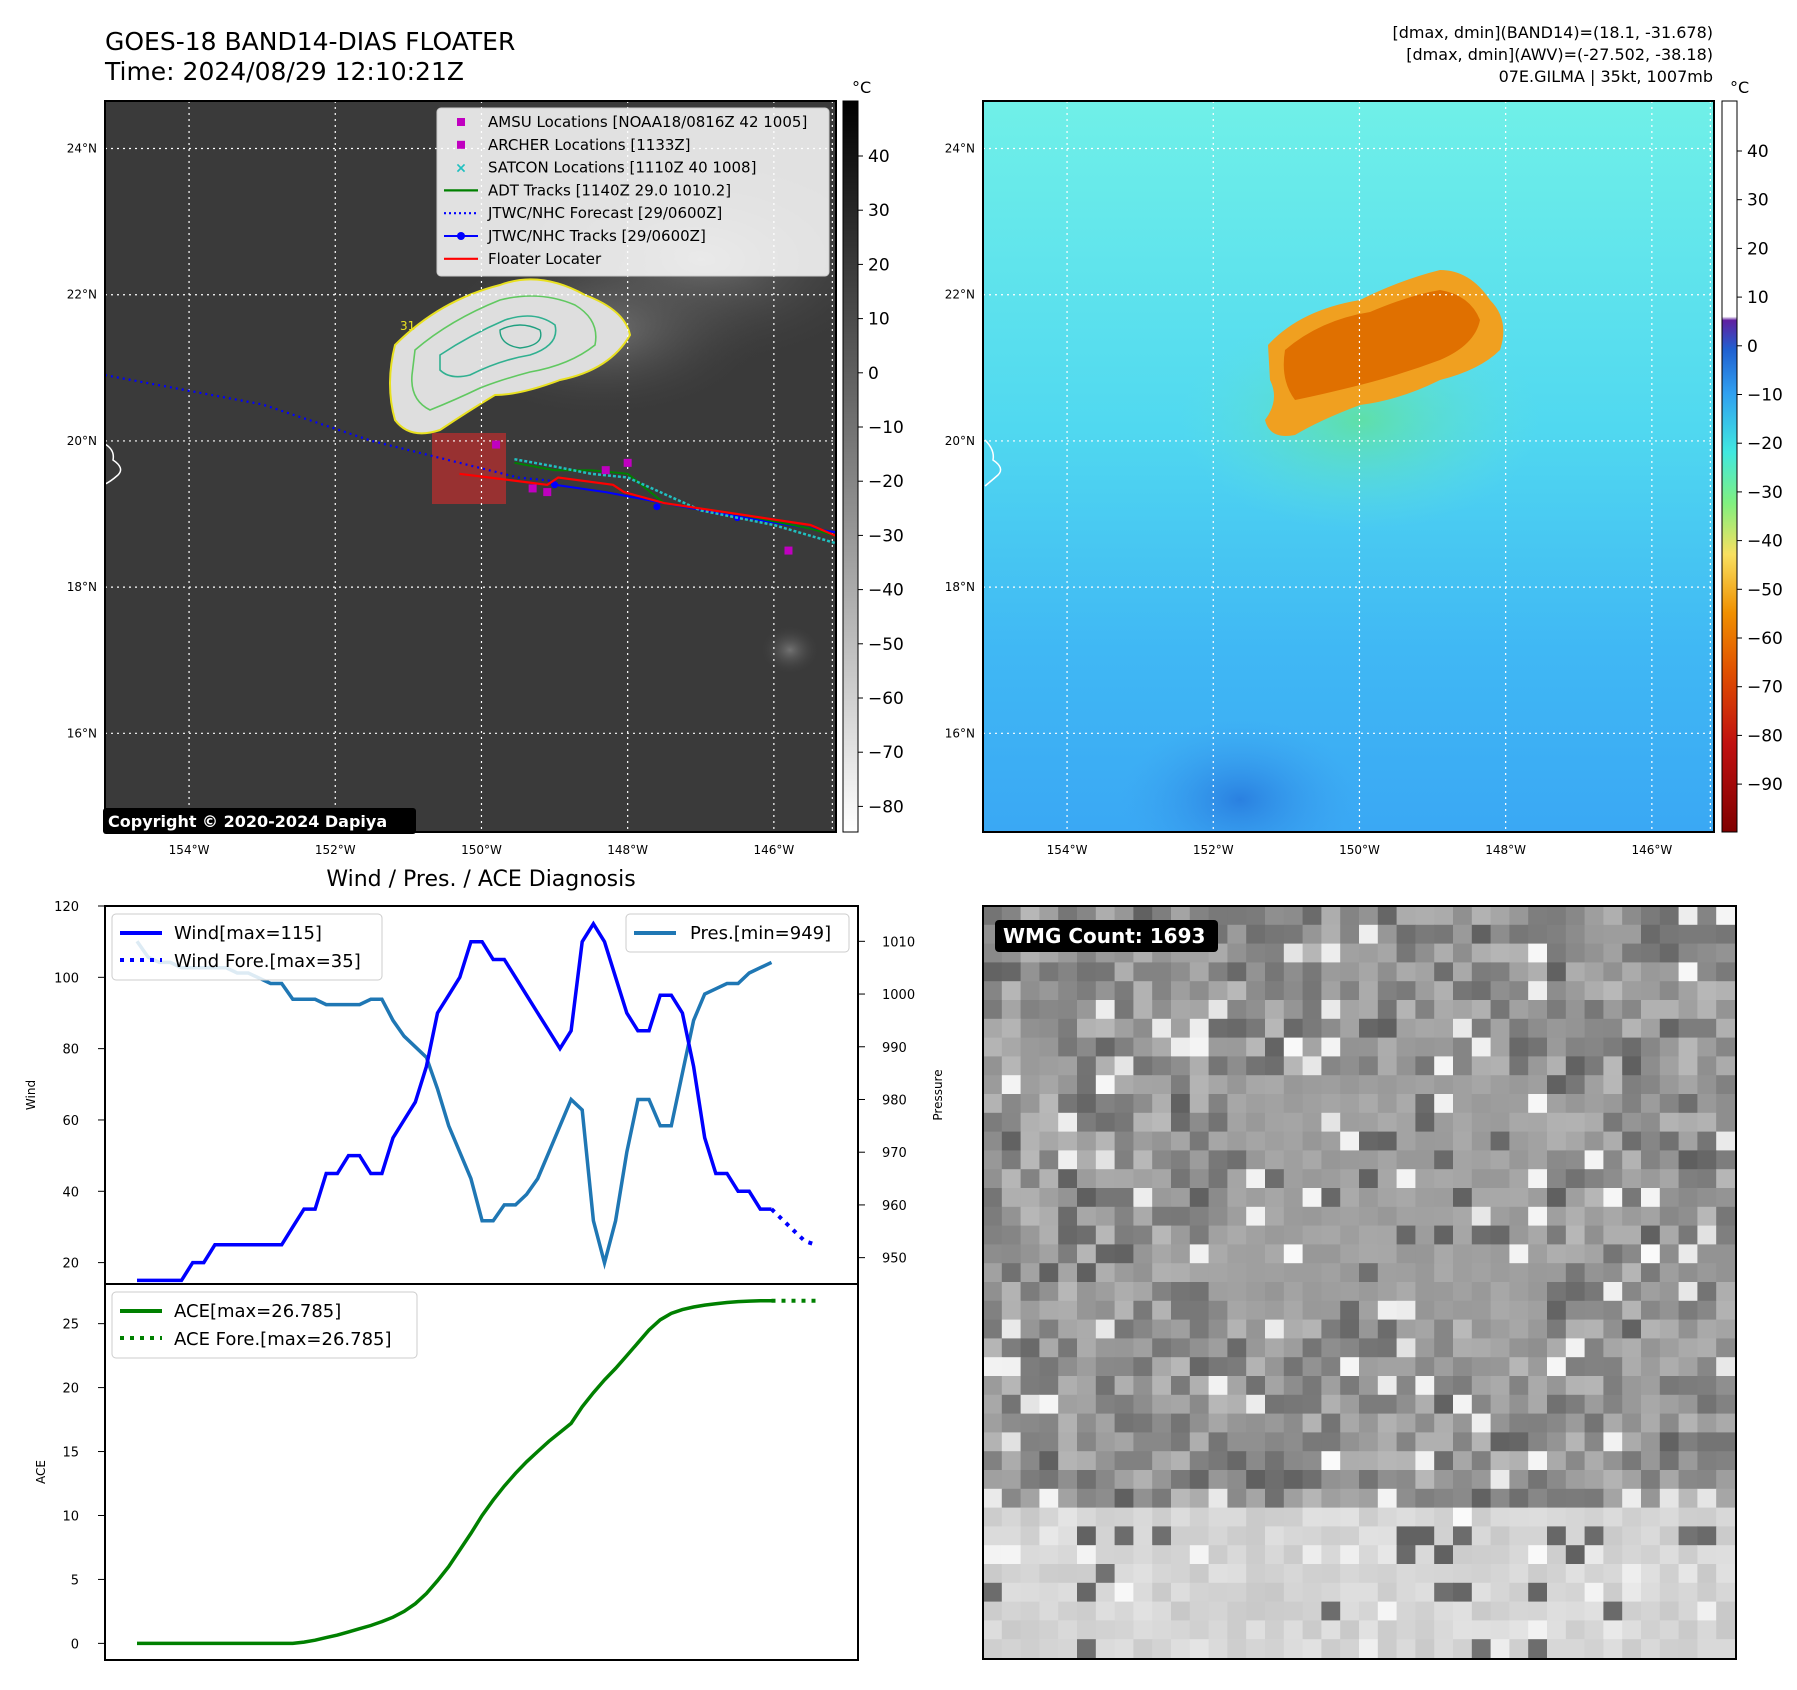 This screenshot has width=1797, height=1690. I want to click on legend-label: Floater Locater, so click(545, 259).